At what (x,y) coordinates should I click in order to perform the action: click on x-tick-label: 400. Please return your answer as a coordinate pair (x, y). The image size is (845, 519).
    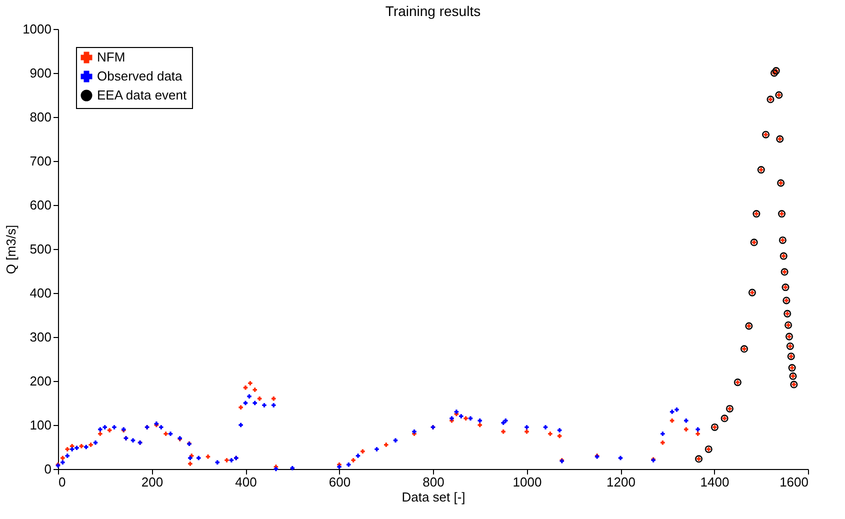
    Looking at the image, I should click on (246, 482).